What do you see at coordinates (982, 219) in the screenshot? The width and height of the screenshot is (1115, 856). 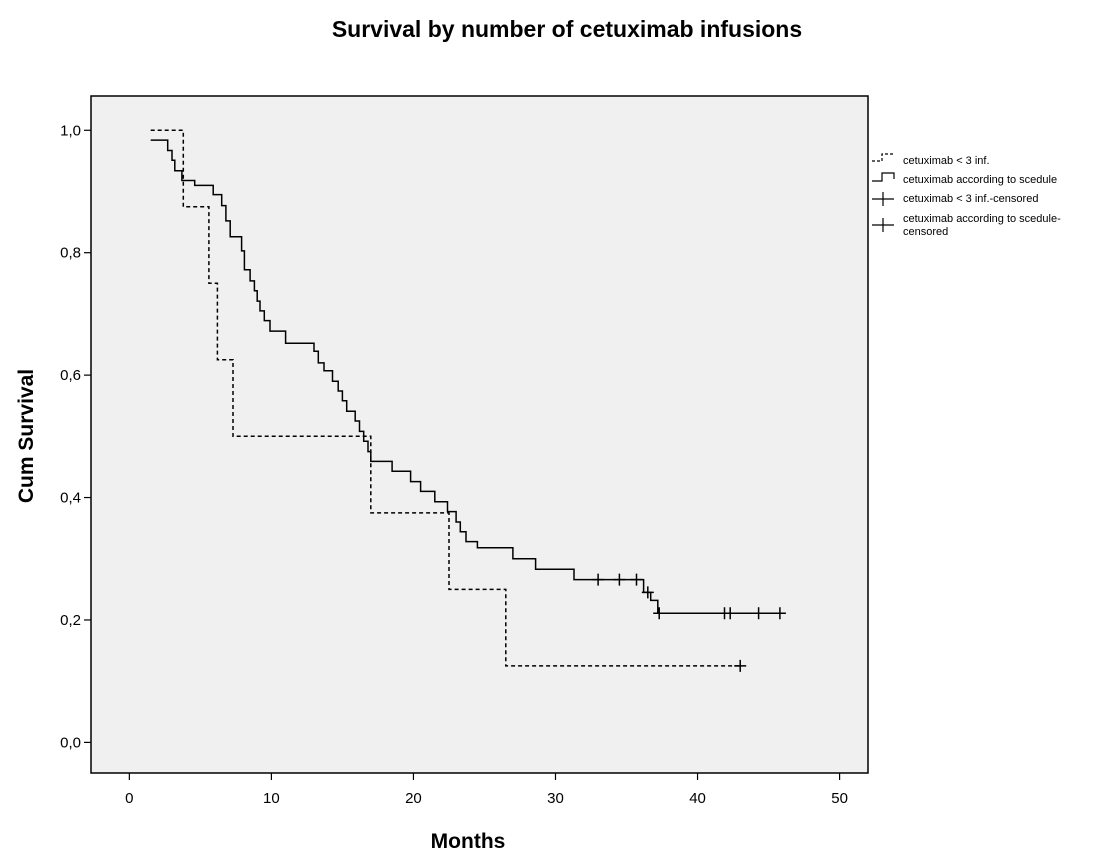 I see `legend-label-schedule-censored-1: cetuximab according to scedule-` at bounding box center [982, 219].